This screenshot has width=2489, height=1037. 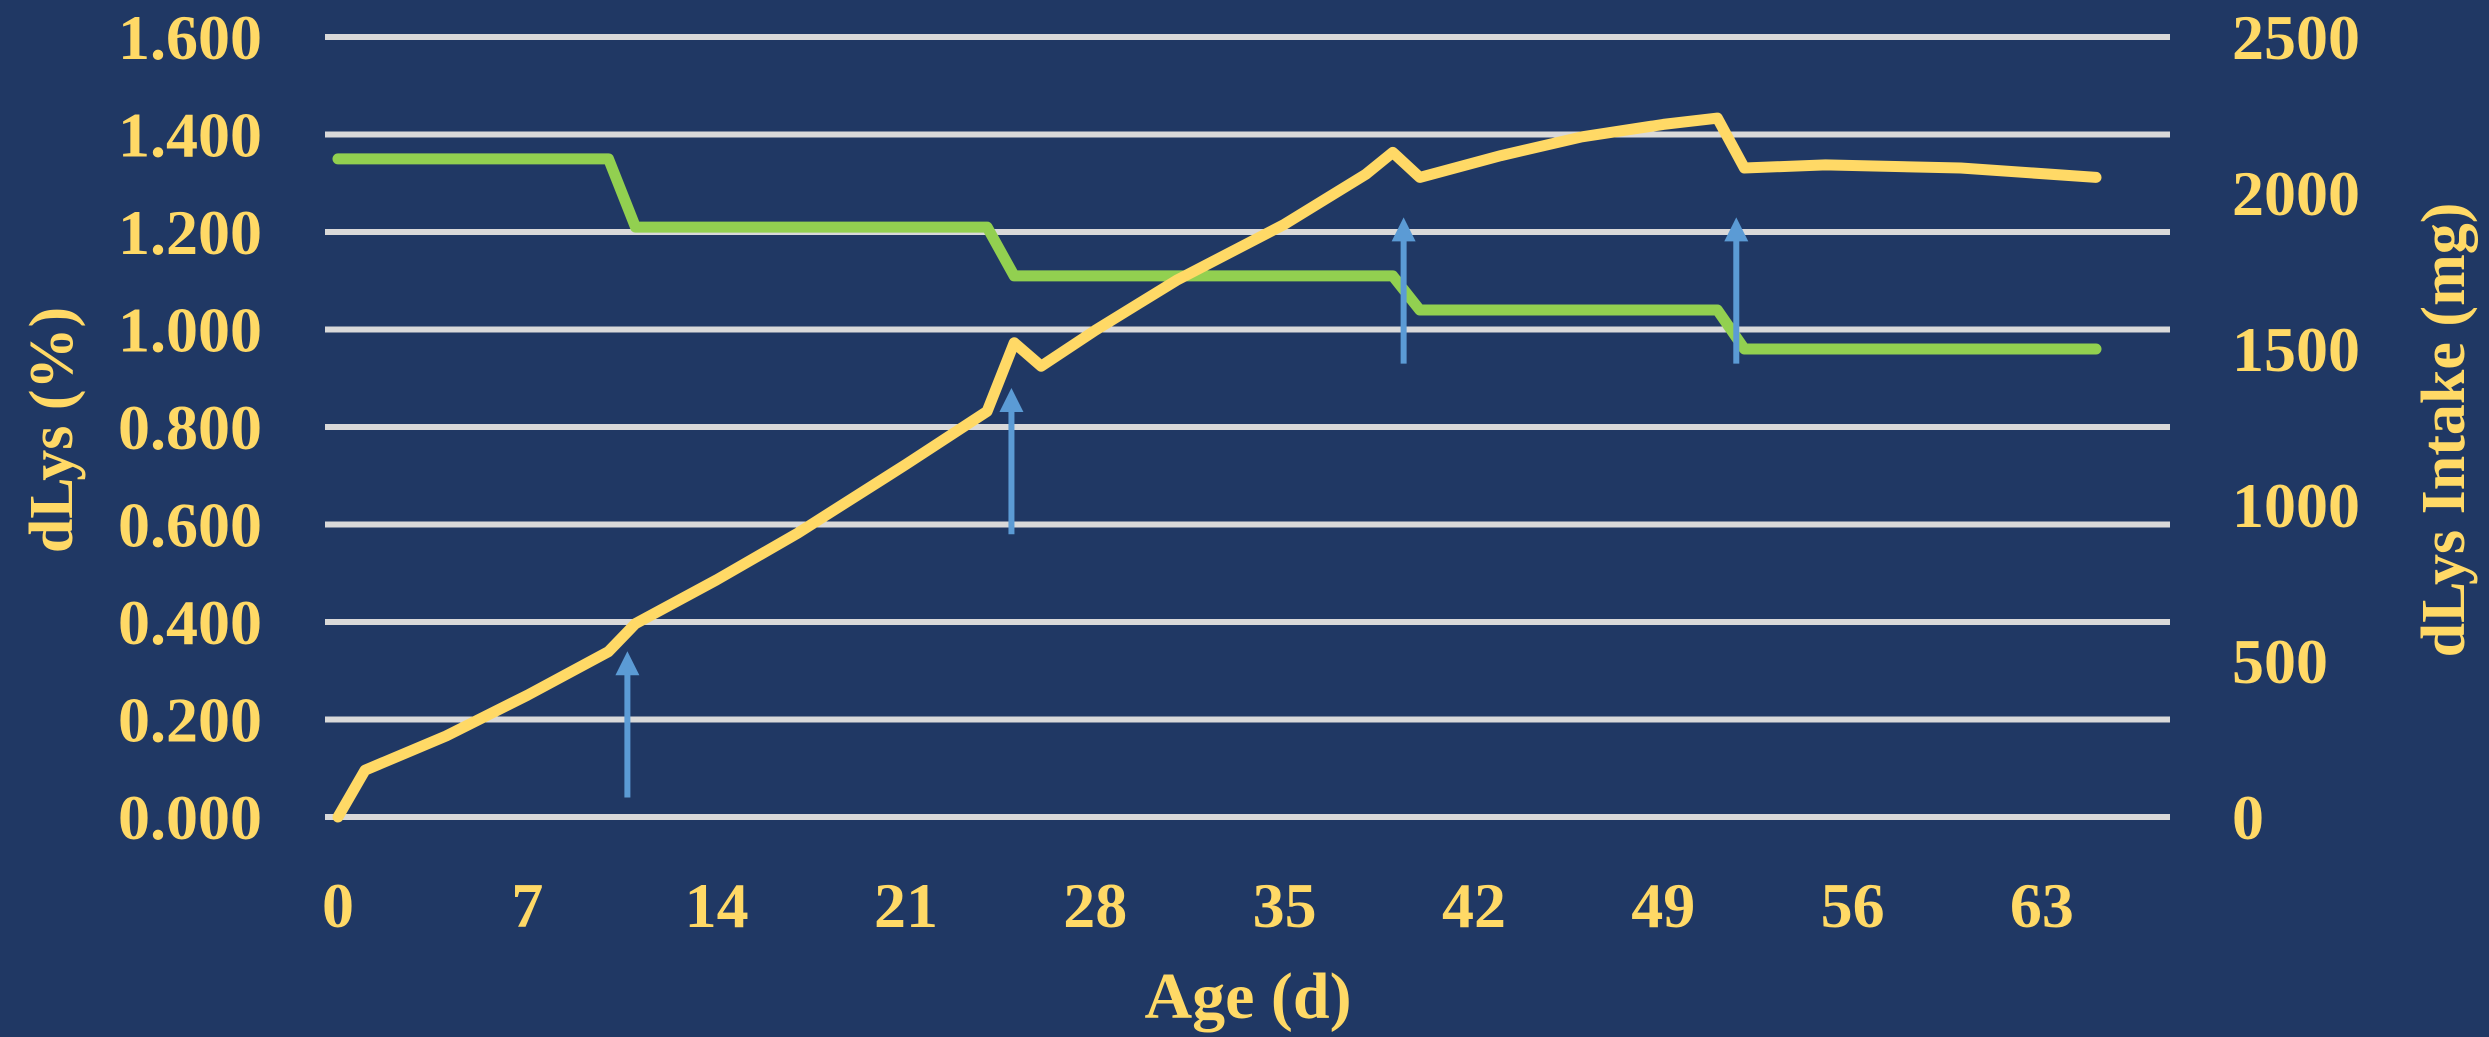 What do you see at coordinates (52, 430) in the screenshot?
I see `left-axis-label: dLys (%)` at bounding box center [52, 430].